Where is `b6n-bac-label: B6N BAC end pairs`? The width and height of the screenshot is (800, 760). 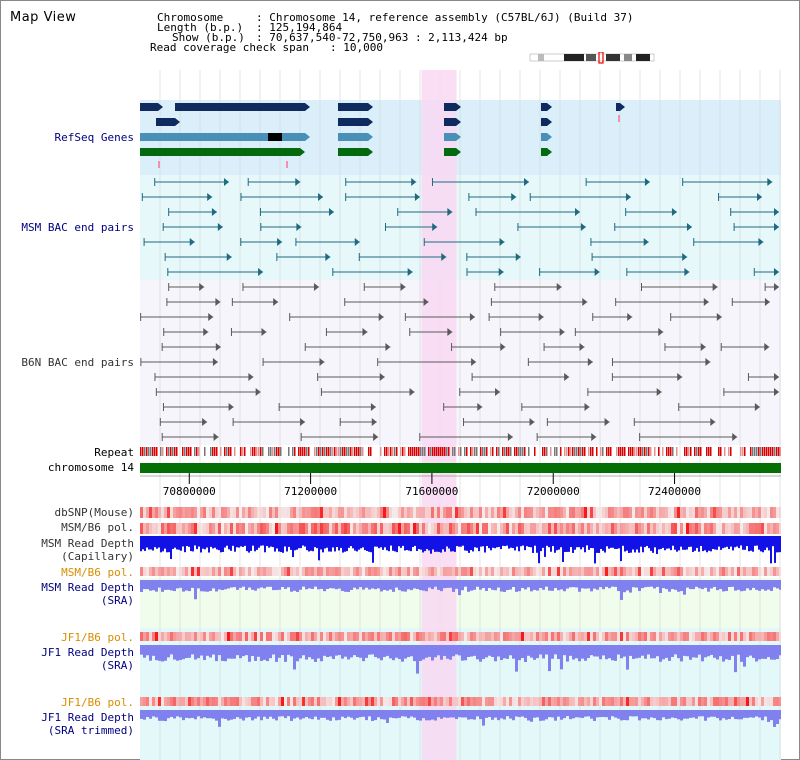
b6n-bac-label: B6N BAC end pairs is located at coordinates (77, 362).